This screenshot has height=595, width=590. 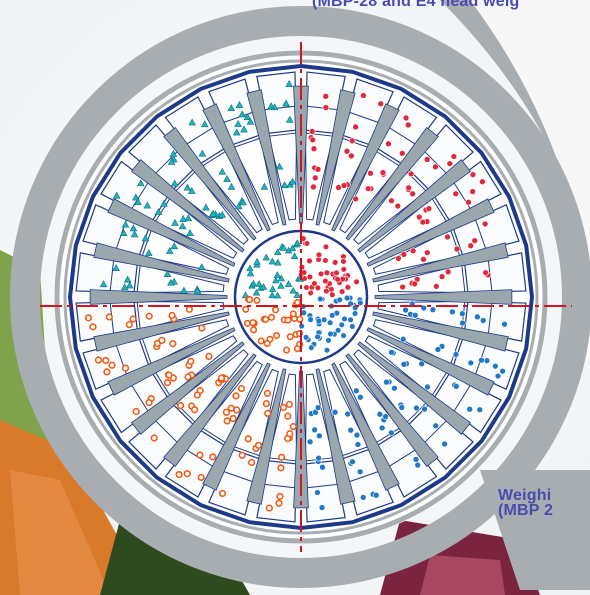 I want to click on caption-bottom: Weighi (MBP 2, so click(x=525, y=503).